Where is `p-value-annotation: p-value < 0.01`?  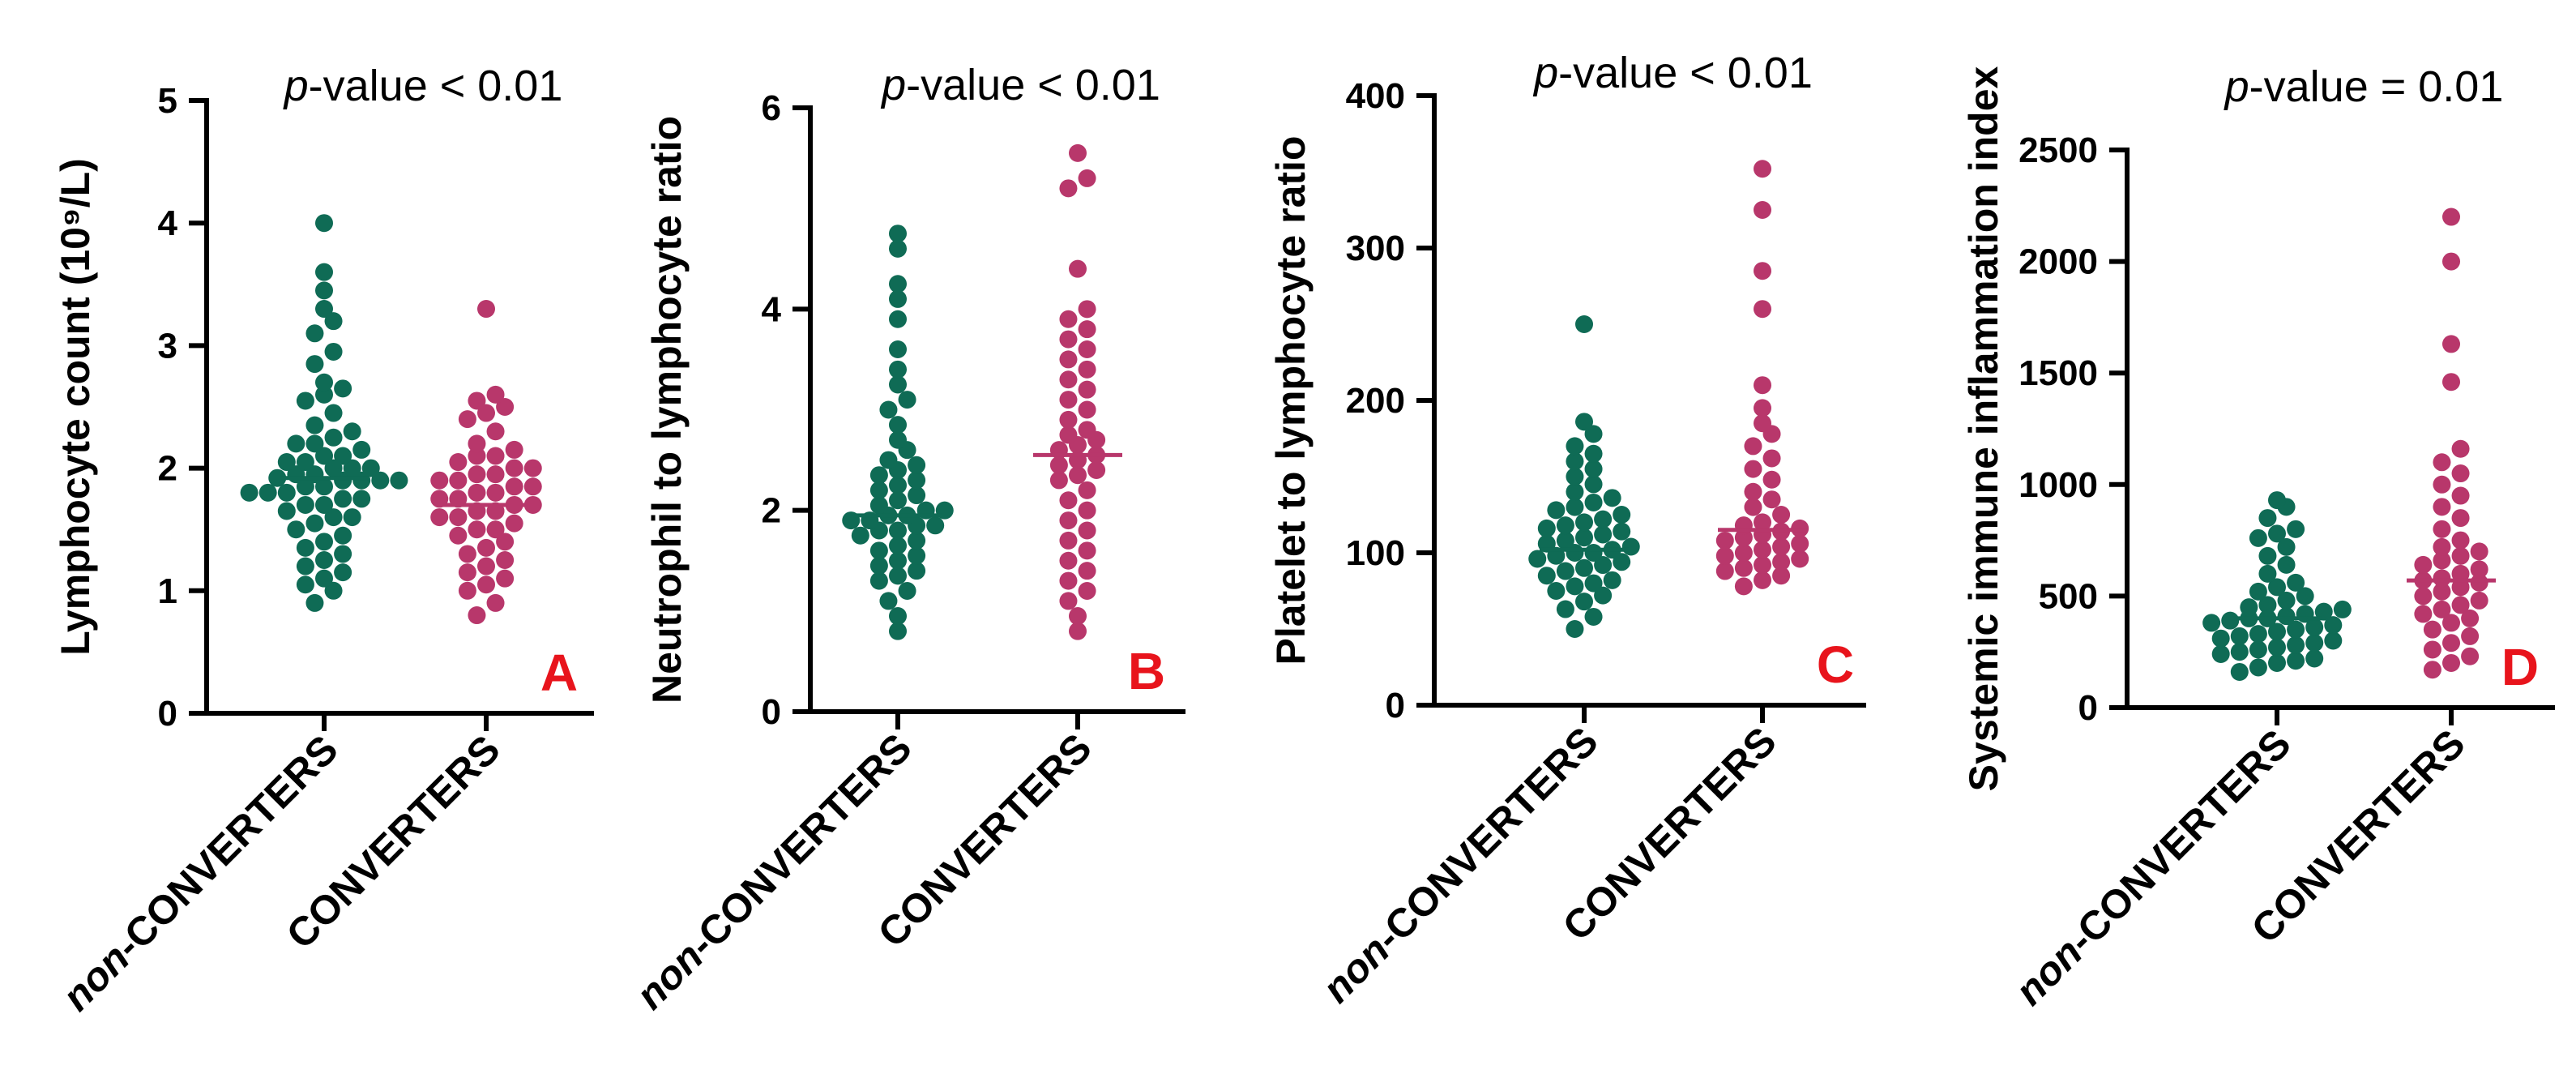
p-value-annotation: p-value < 0.01 is located at coordinates (423, 86).